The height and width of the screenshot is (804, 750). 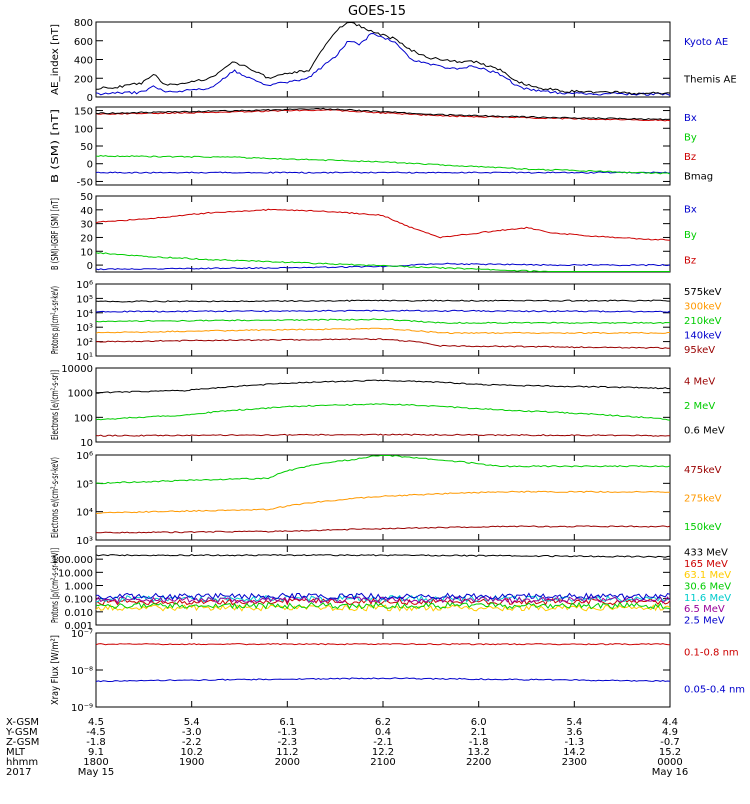 I want to click on legend-entry: 0.1-0.8 nm, so click(x=711, y=653).